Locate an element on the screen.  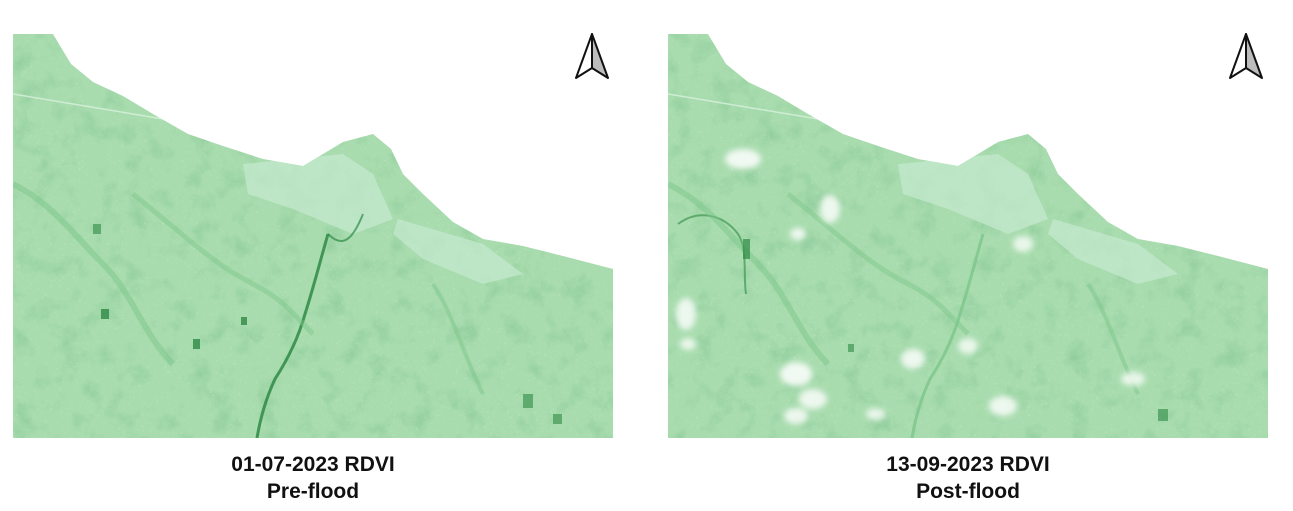
date-label: 01-07-2023 RDVI is located at coordinates (313, 464).